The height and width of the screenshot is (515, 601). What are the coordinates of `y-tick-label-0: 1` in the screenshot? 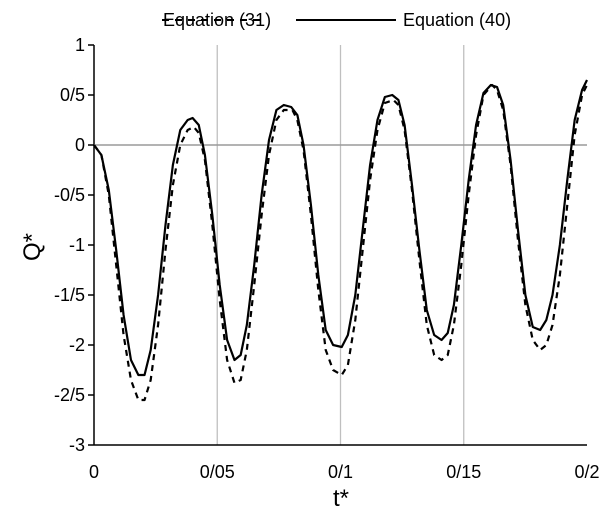 It's located at (80, 45).